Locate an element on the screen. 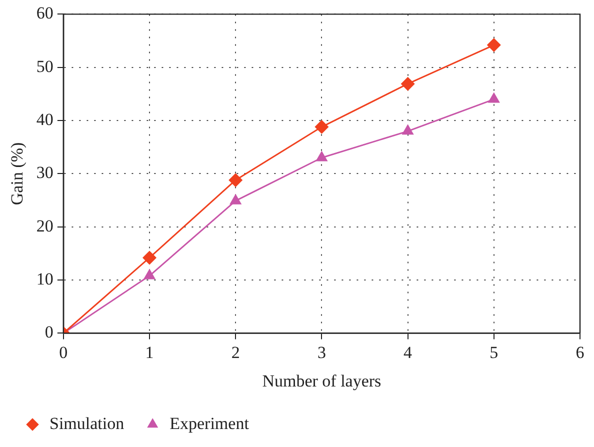 This screenshot has width=594, height=447. legend-label: Experiment is located at coordinates (210, 423).